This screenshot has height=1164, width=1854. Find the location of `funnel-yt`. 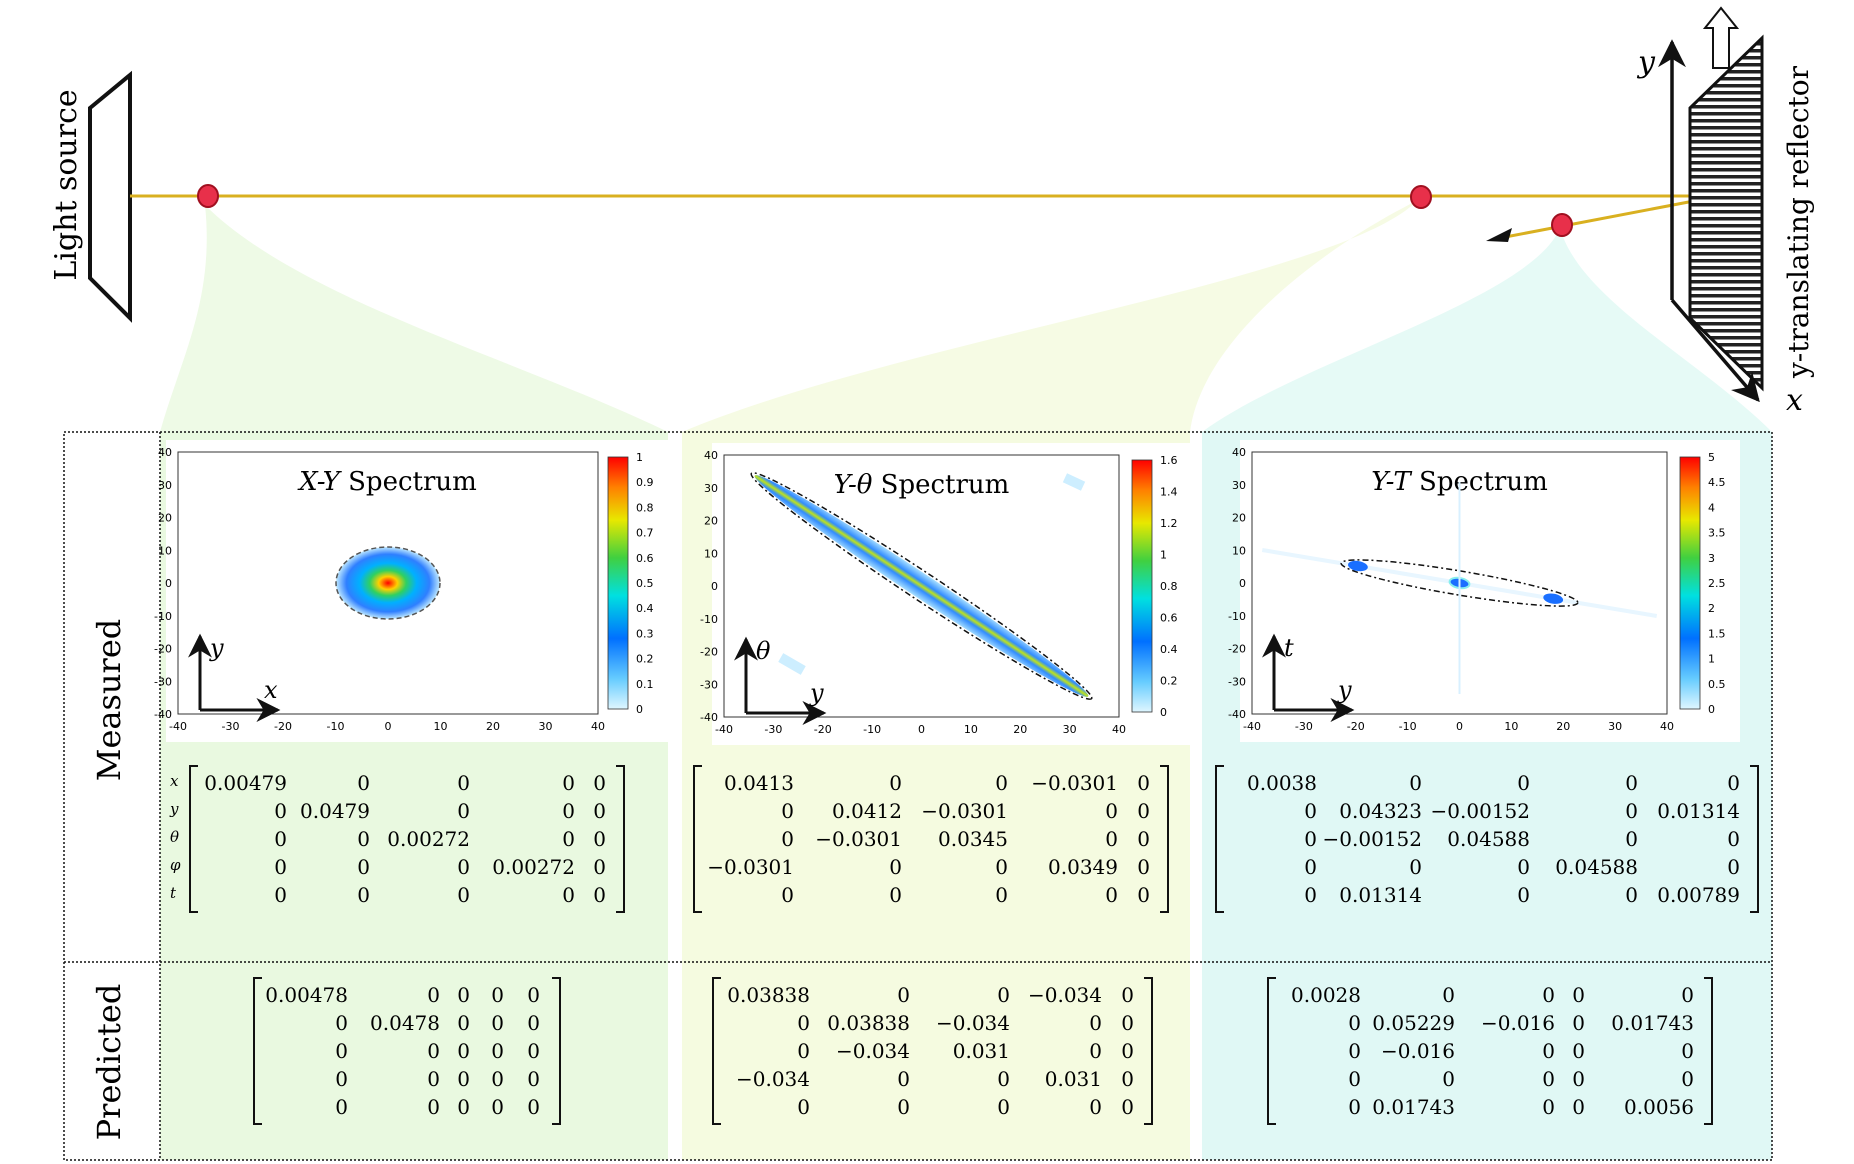

funnel-yt is located at coordinates (1487, 330).